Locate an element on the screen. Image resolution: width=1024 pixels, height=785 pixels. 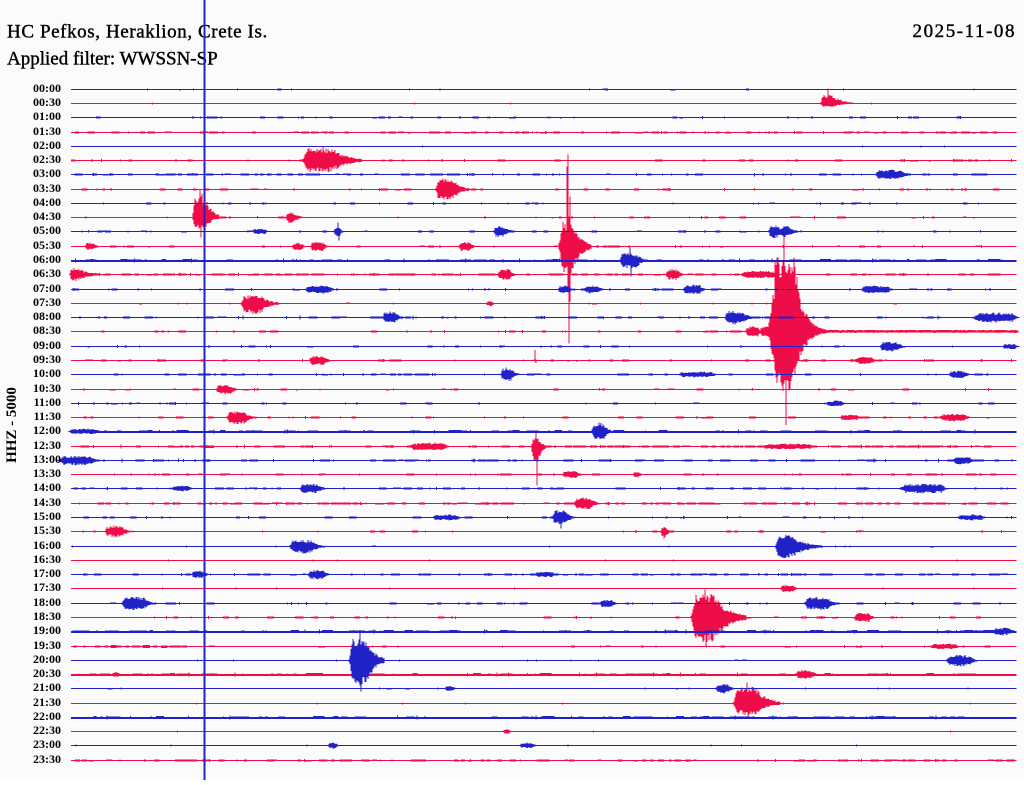
svg-text: 06:30 is located at coordinates (47, 273).